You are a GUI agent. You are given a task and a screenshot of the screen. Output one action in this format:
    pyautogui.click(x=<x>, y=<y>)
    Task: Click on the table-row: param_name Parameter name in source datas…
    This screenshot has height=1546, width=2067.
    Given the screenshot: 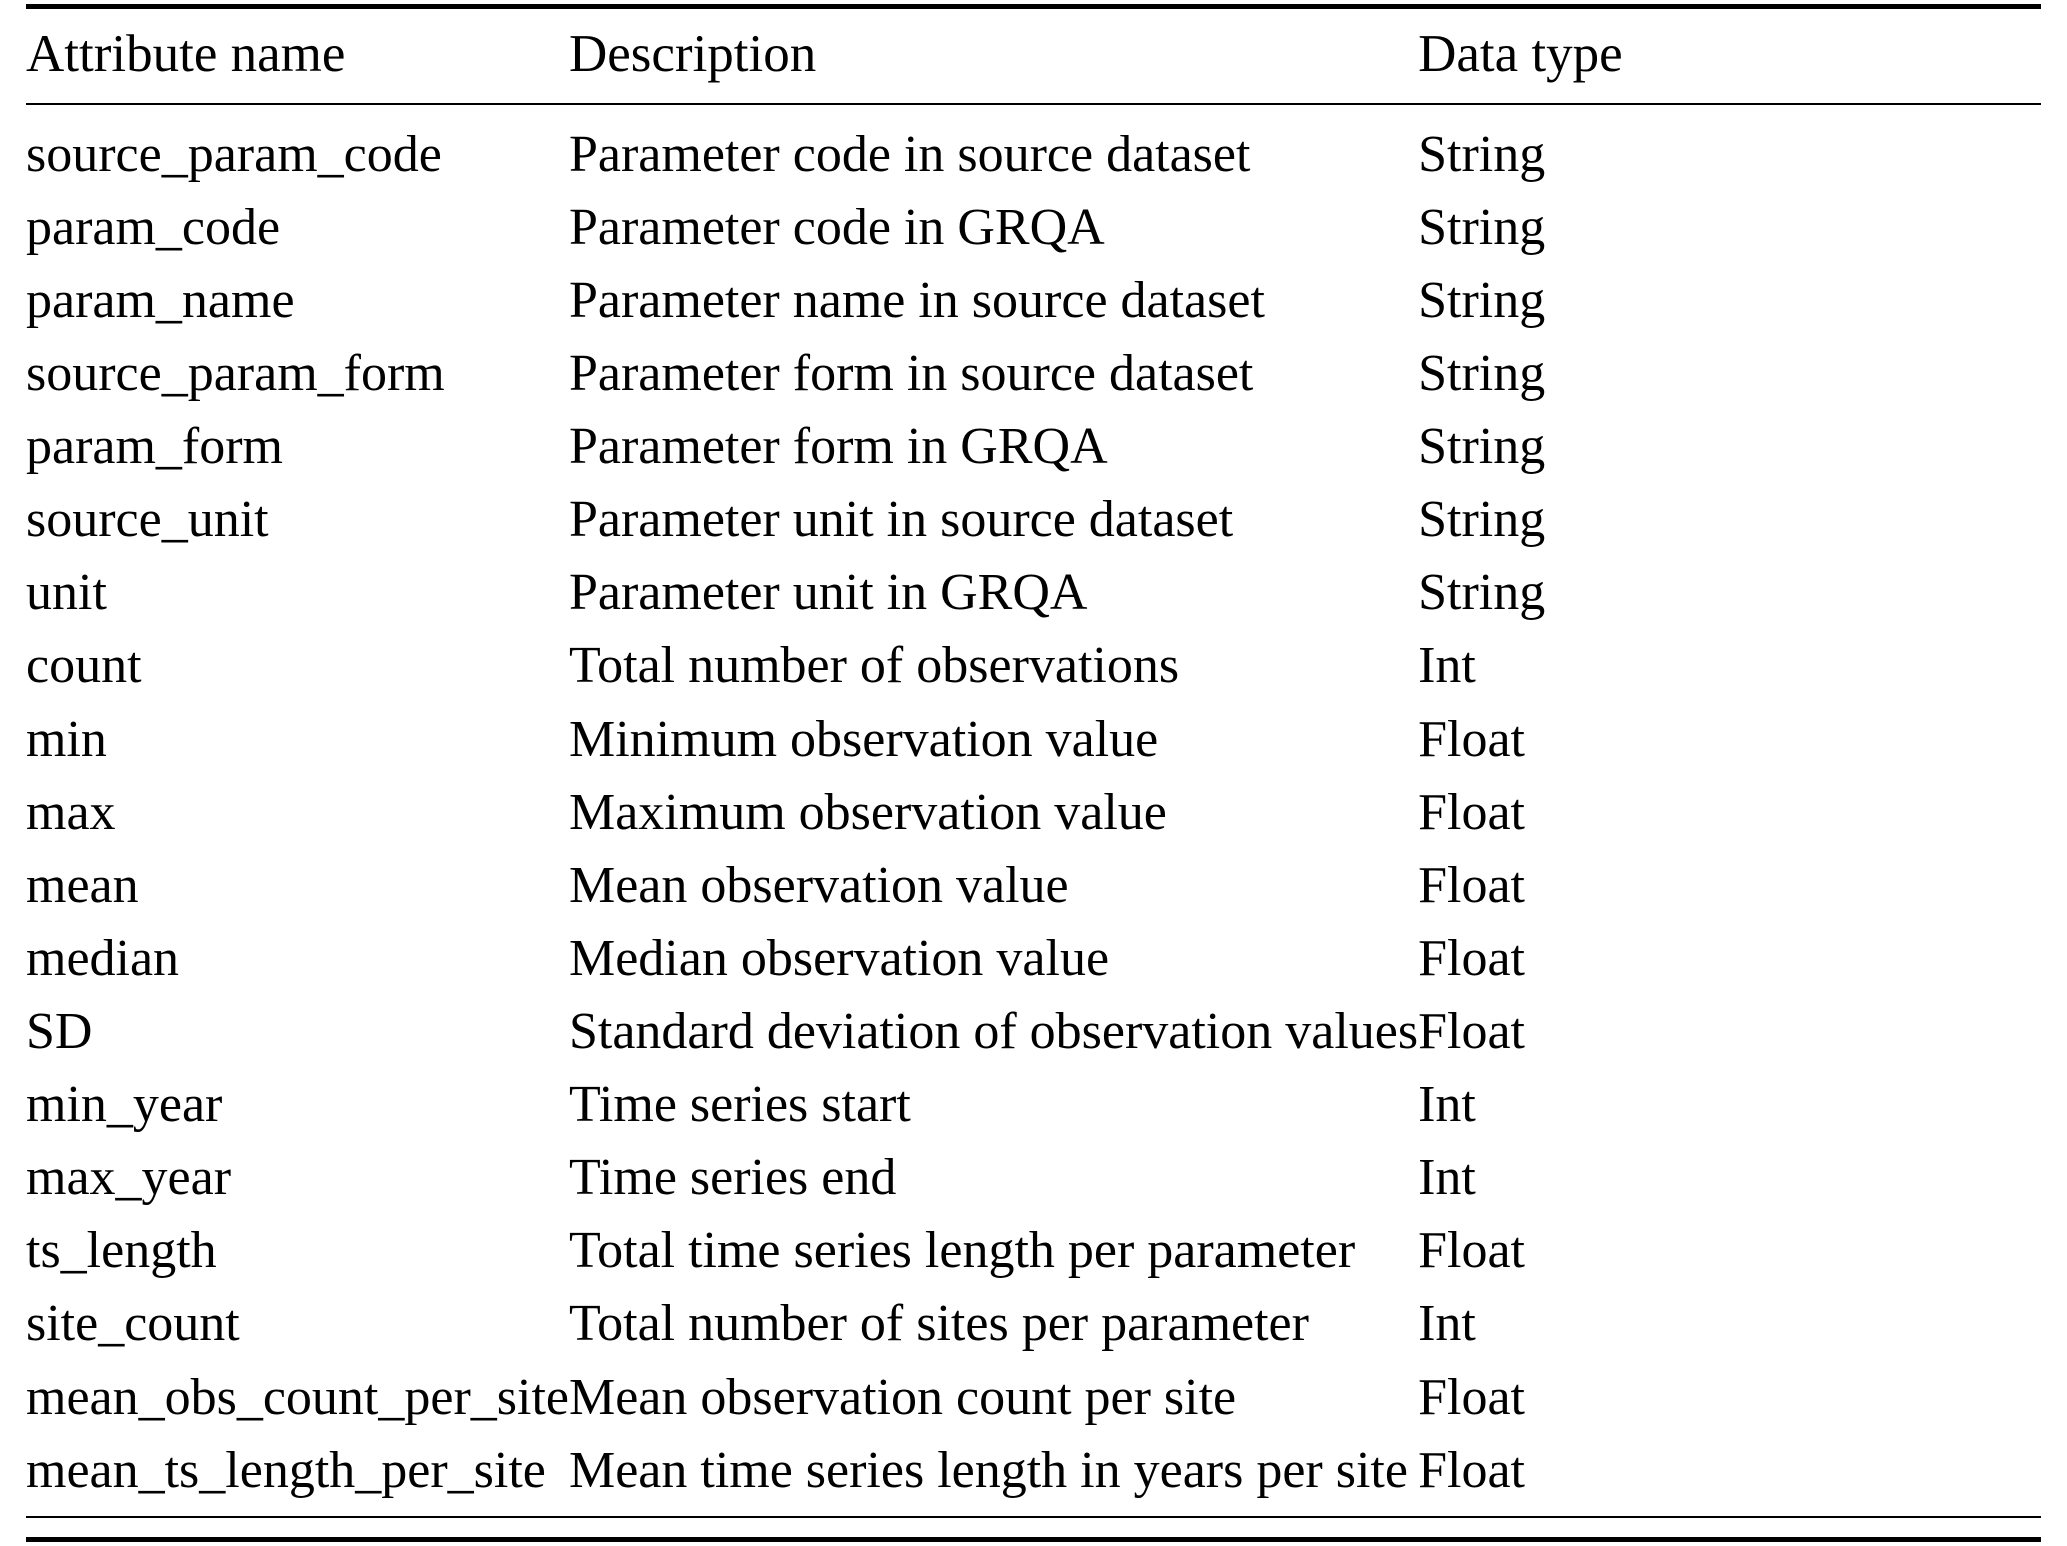 What is the action you would take?
    pyautogui.click(x=1033, y=300)
    